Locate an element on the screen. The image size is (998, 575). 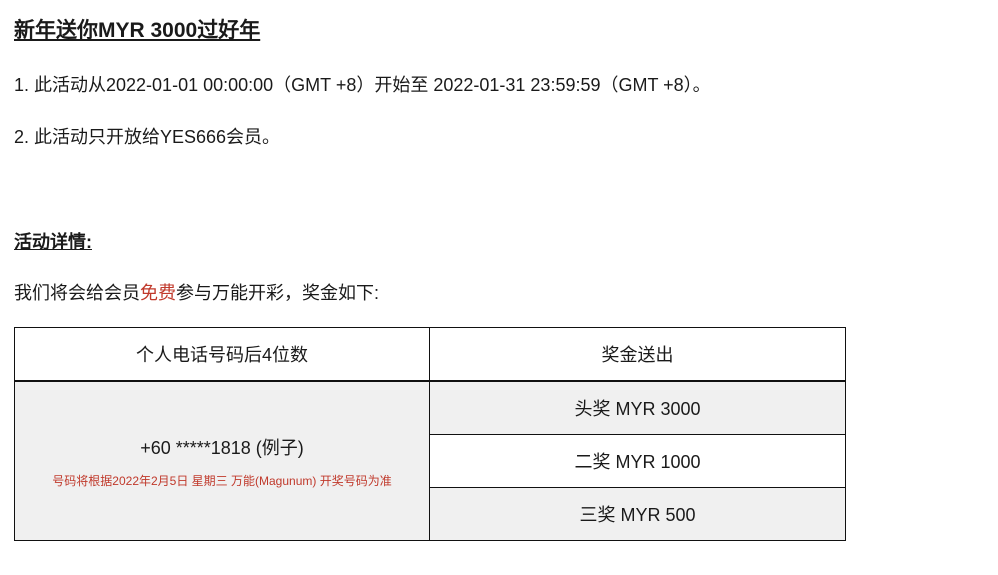
header-prize: 奖金送出 is located at coordinates (637, 354).